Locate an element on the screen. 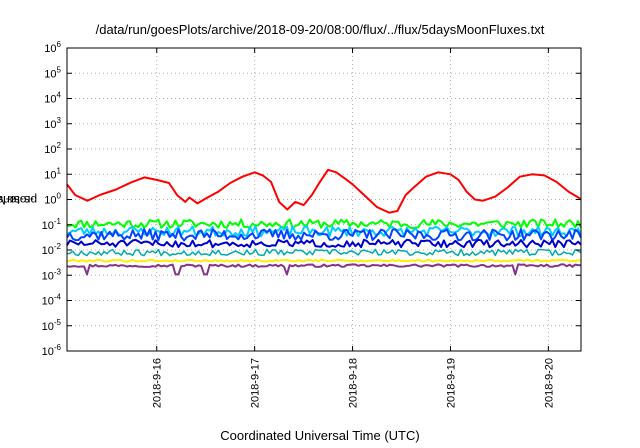 The image size is (640, 448). y-tick-label: 10⁶ is located at coordinates (52, 47).